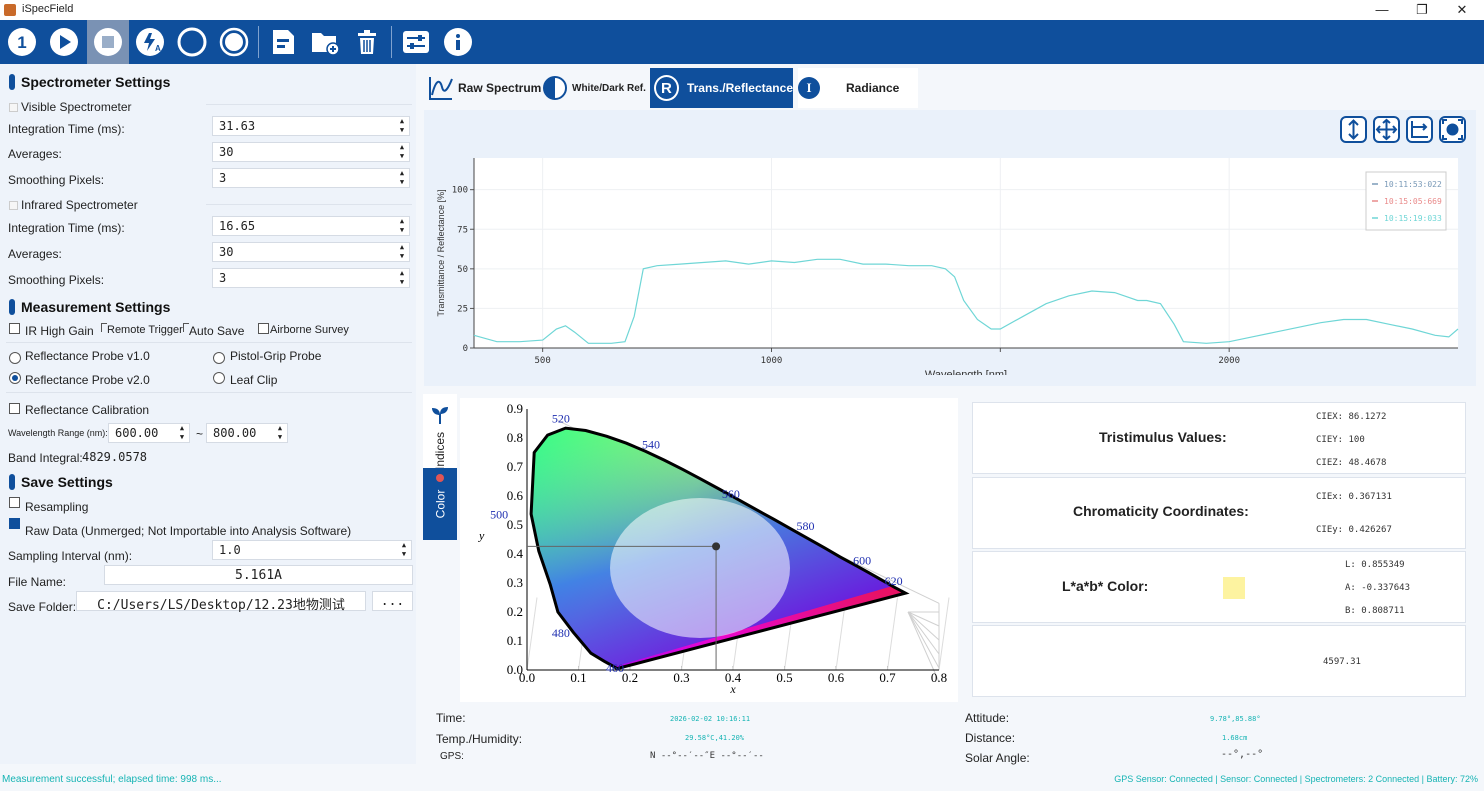 The image size is (1484, 791). I want to click on smoothing-label: Smoothing Pixels:, so click(56, 180).